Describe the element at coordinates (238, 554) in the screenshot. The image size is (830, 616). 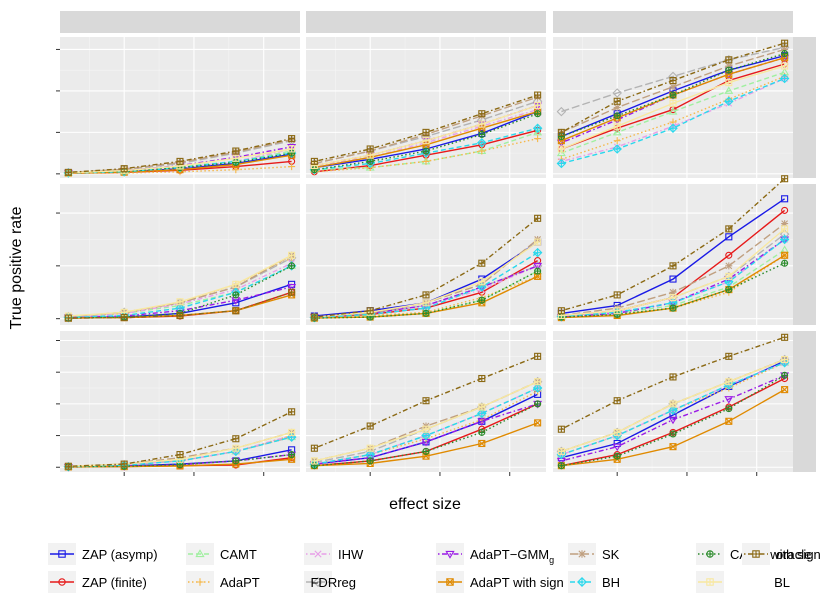
I see `legend-label: CAMT` at that location.